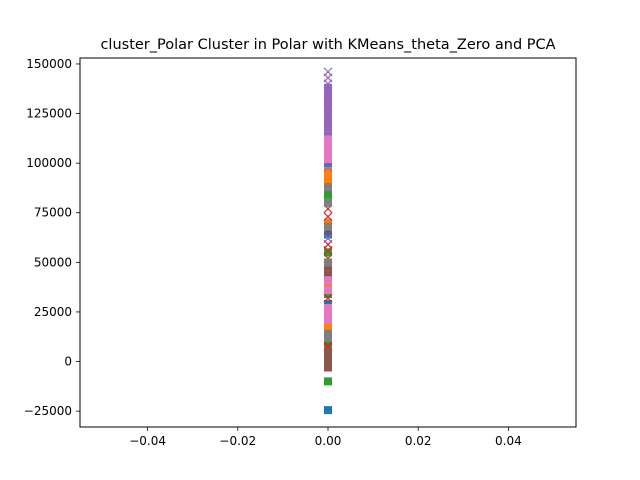  I want to click on y-axis-ticks: −25000 0 25000 50000 75000 100000 125000 150000, so click(52, 237).